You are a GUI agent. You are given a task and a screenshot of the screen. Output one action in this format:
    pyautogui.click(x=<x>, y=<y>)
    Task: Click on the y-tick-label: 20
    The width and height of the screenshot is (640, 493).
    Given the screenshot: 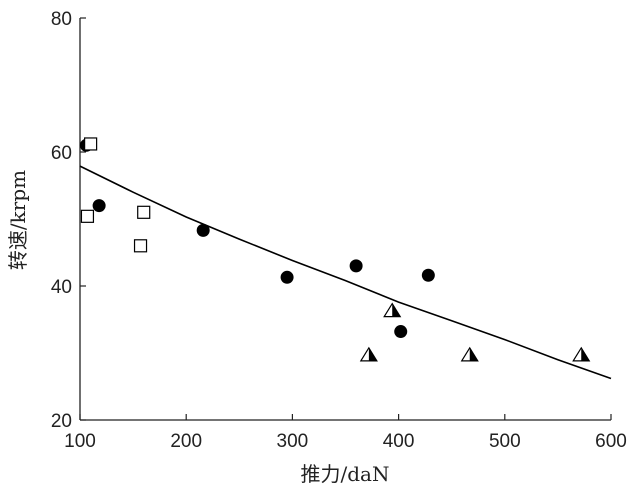 What is the action you would take?
    pyautogui.click(x=61, y=421)
    